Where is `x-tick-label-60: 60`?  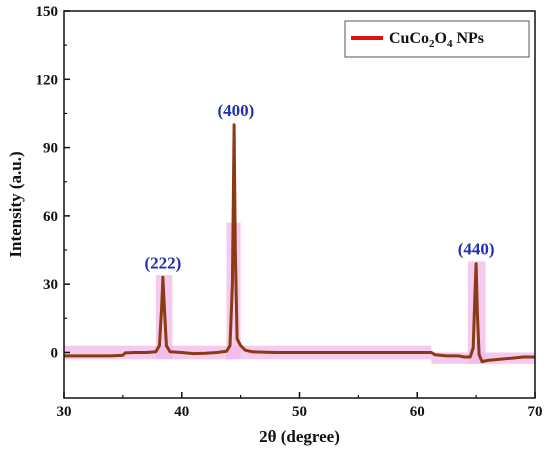 x-tick-label-60: 60 is located at coordinates (417, 412).